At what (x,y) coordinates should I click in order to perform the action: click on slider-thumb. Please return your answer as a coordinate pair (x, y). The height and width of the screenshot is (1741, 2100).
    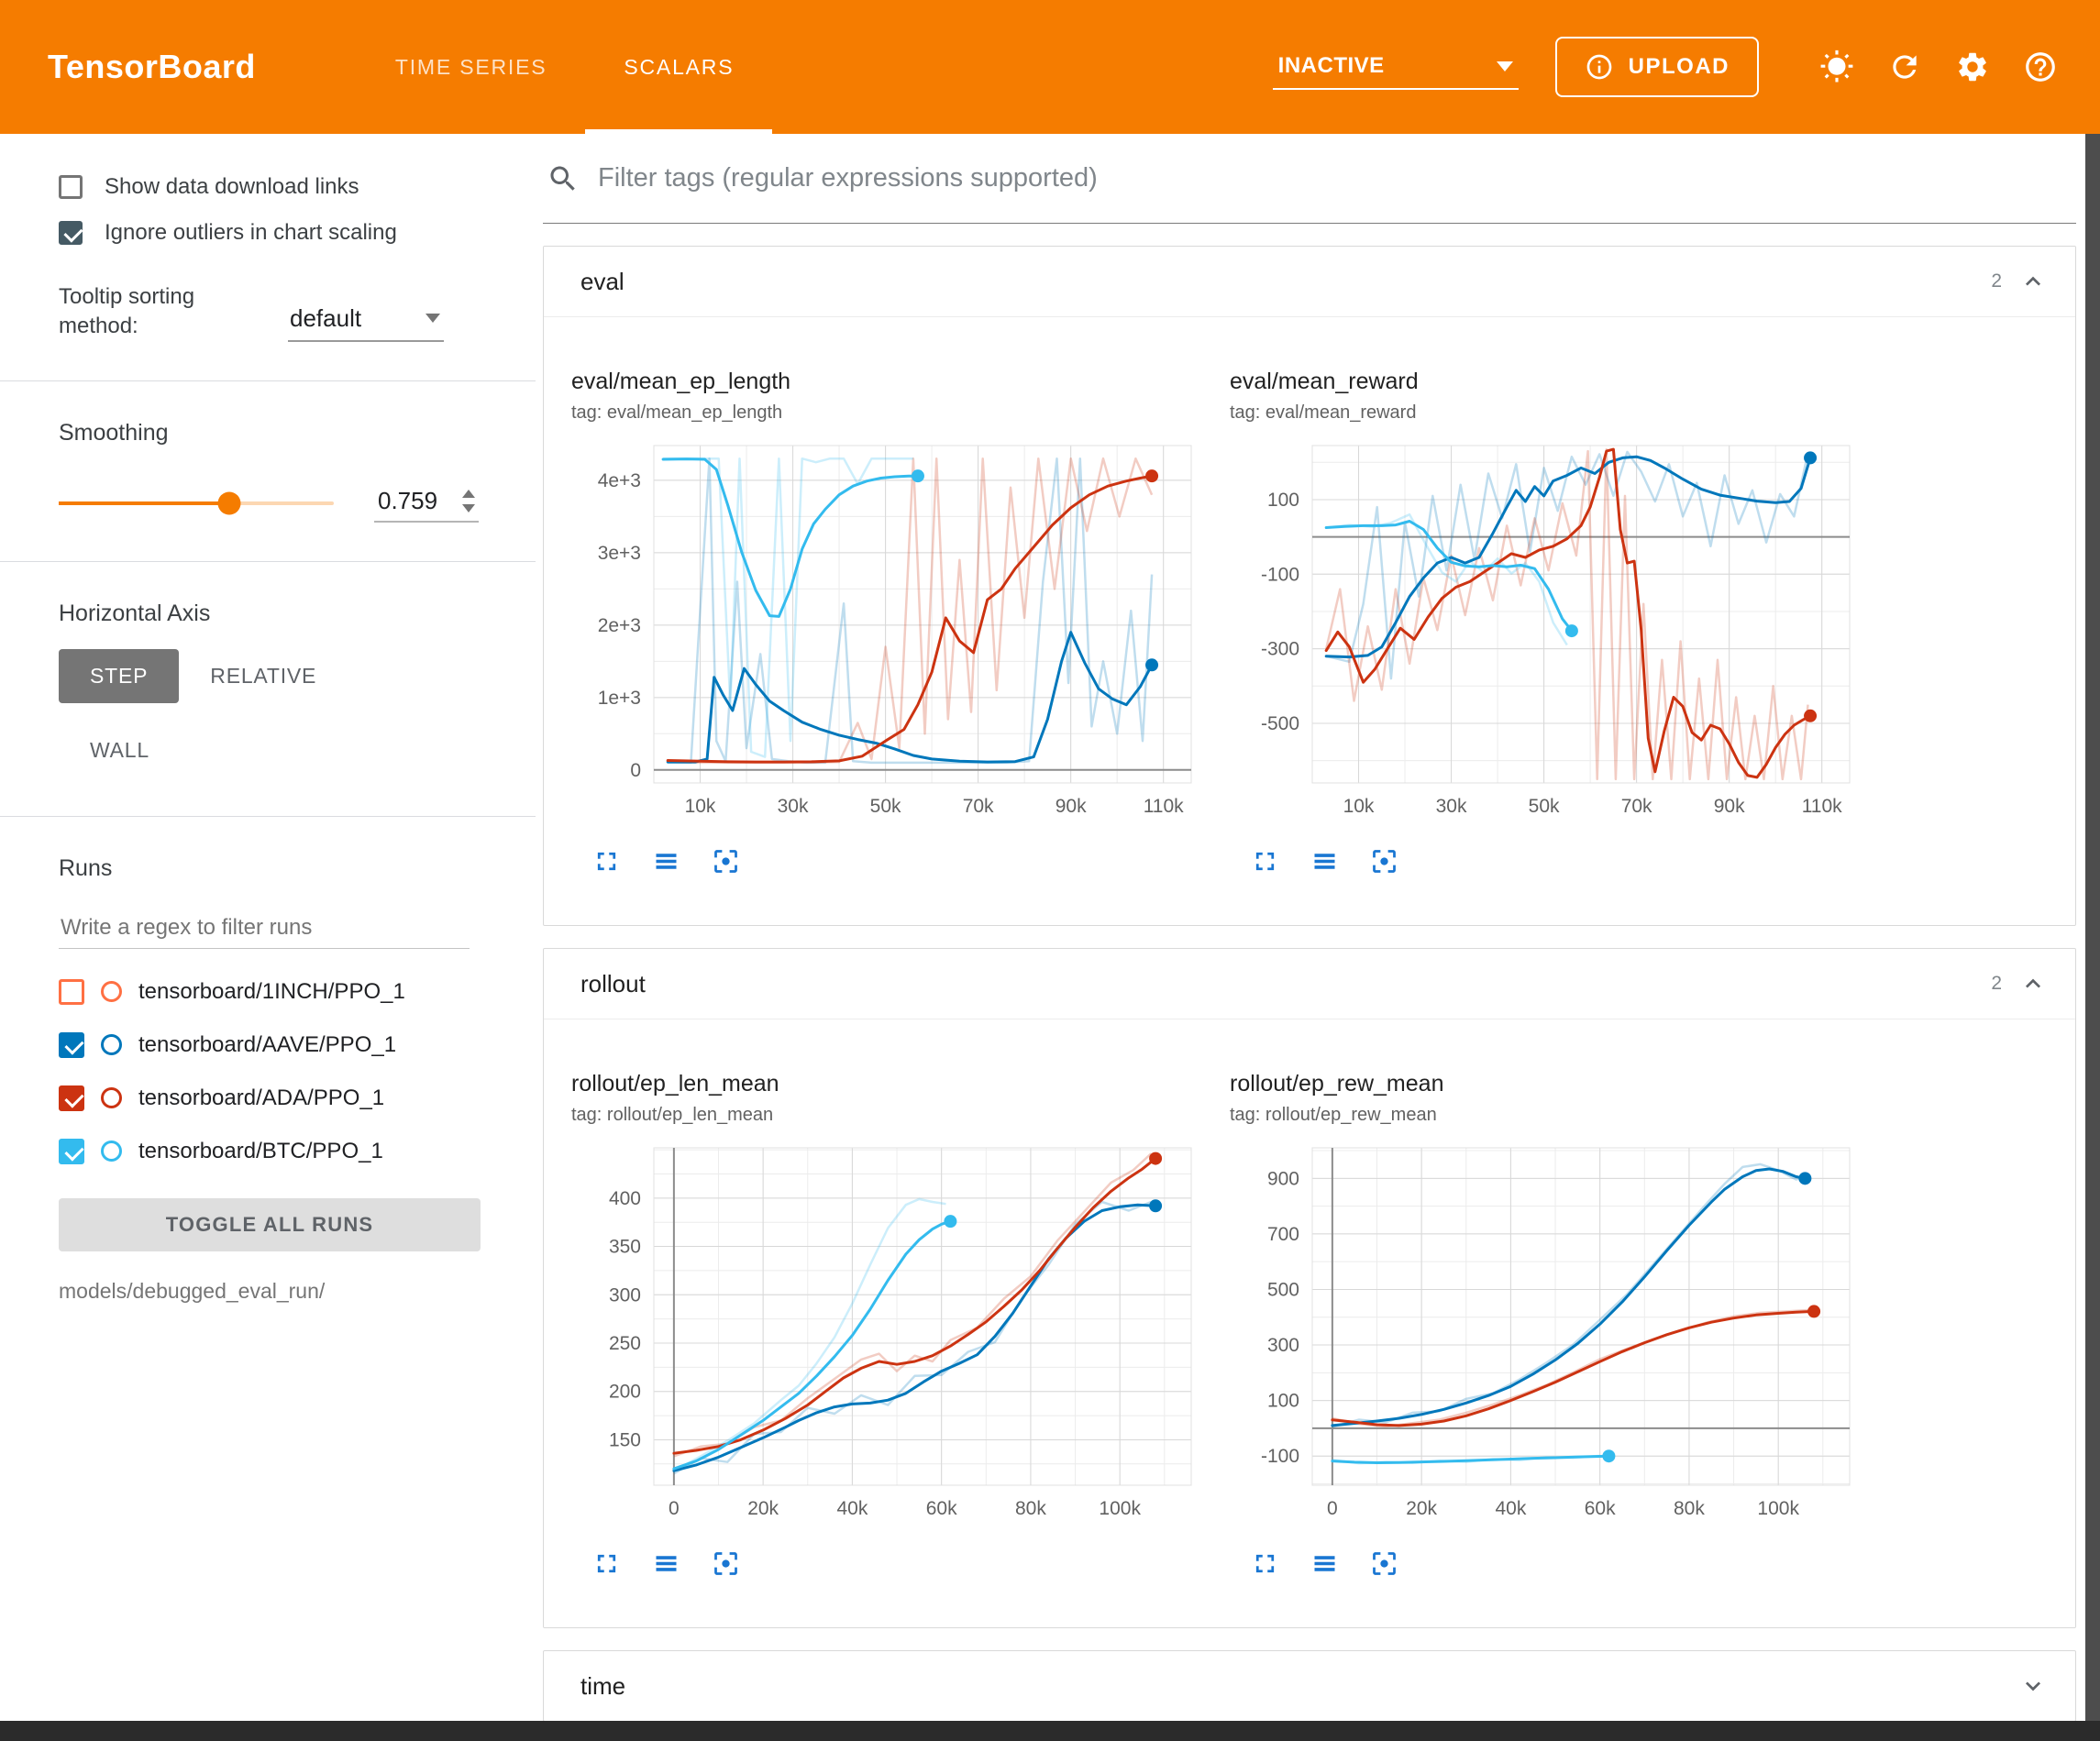
    Looking at the image, I should click on (229, 503).